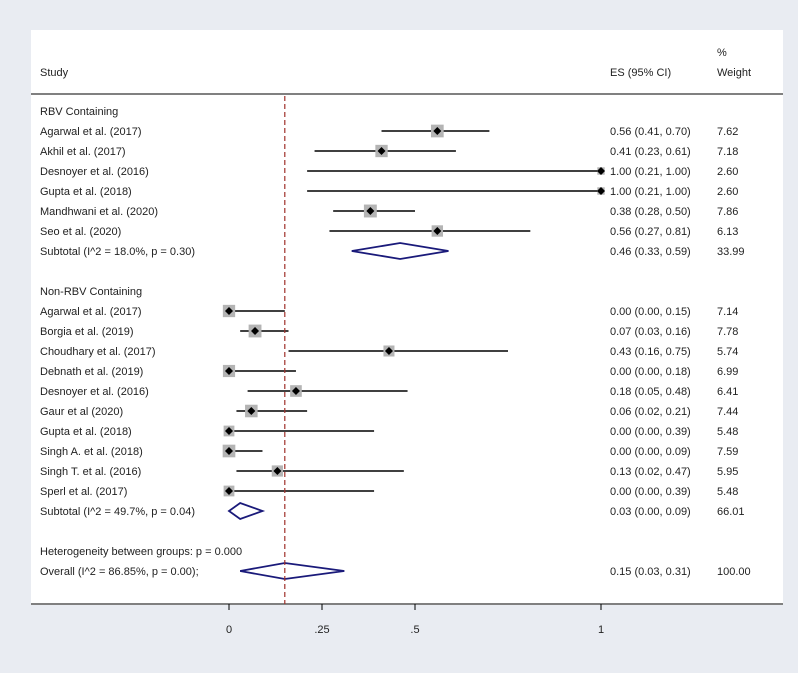  Describe the element at coordinates (414, 630) in the screenshot. I see `x-tick-label: .5` at that location.